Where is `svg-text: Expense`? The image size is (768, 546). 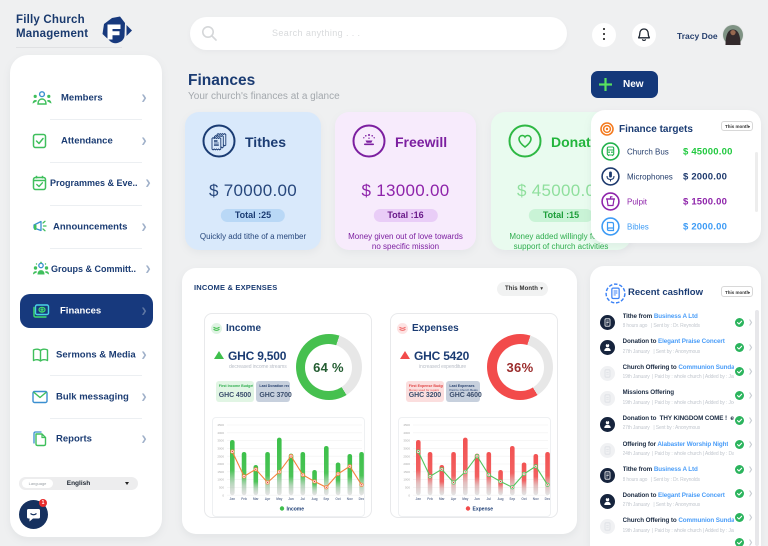
svg-text: Expense is located at coordinates (483, 509).